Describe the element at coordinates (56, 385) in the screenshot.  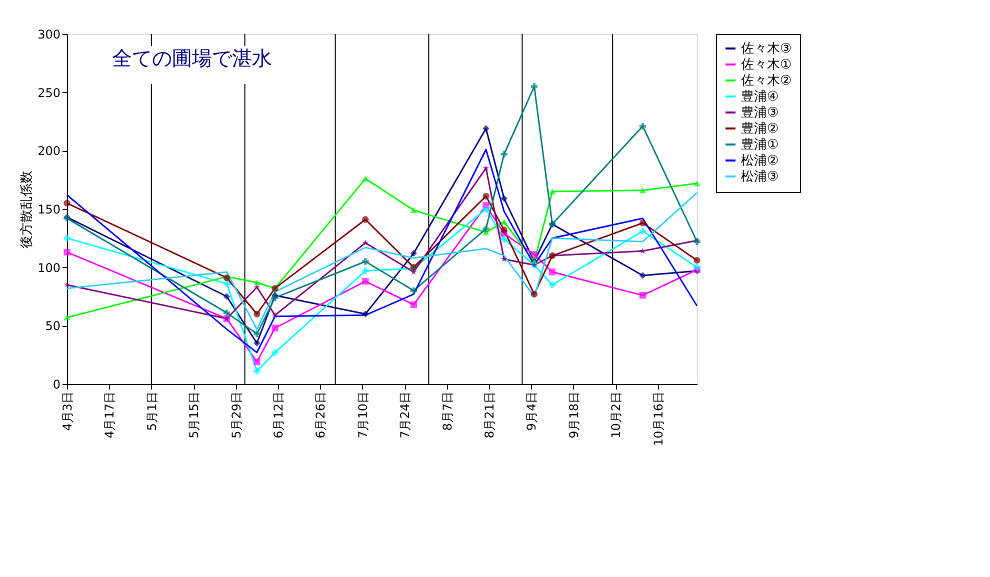
I see `y-tick-label: 0` at that location.